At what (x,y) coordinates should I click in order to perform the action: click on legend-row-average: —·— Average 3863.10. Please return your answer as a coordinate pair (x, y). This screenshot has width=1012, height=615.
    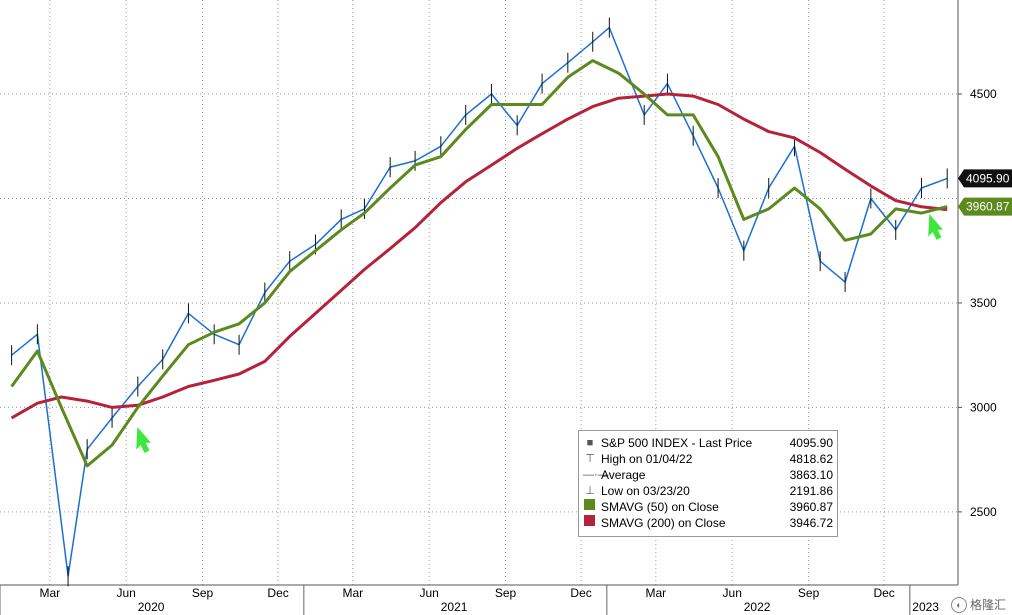
    Looking at the image, I should click on (708, 475).